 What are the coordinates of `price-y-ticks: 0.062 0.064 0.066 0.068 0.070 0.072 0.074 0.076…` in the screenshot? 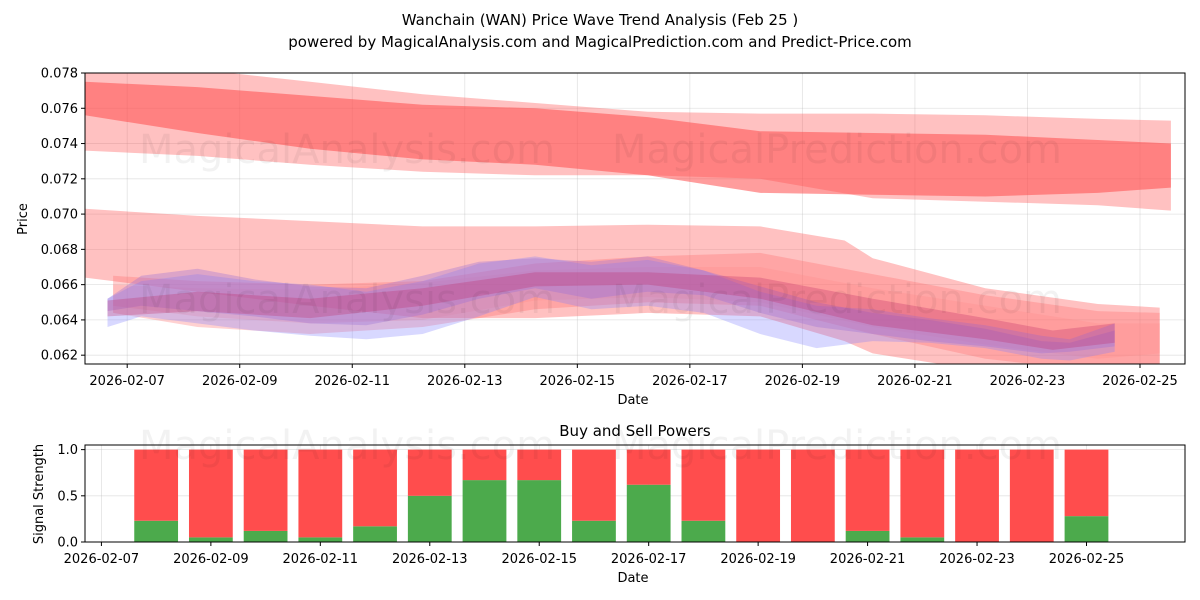 It's located at (63, 215).